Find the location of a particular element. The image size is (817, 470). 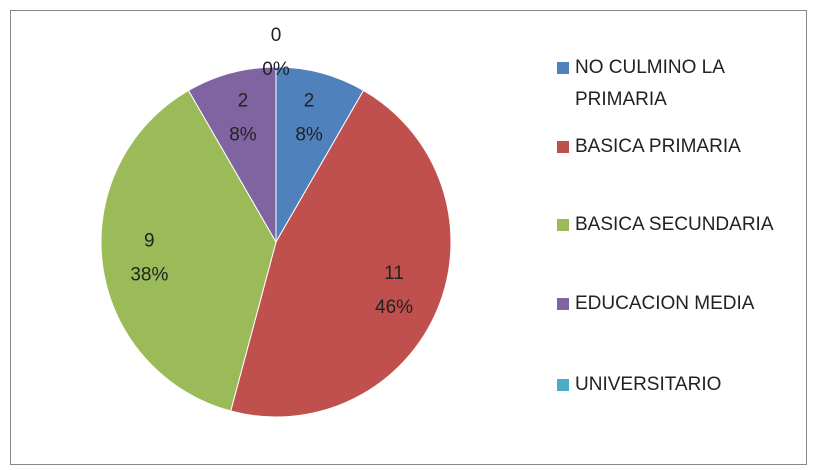

legend-label: UNIVERSITARIO is located at coordinates (648, 384).